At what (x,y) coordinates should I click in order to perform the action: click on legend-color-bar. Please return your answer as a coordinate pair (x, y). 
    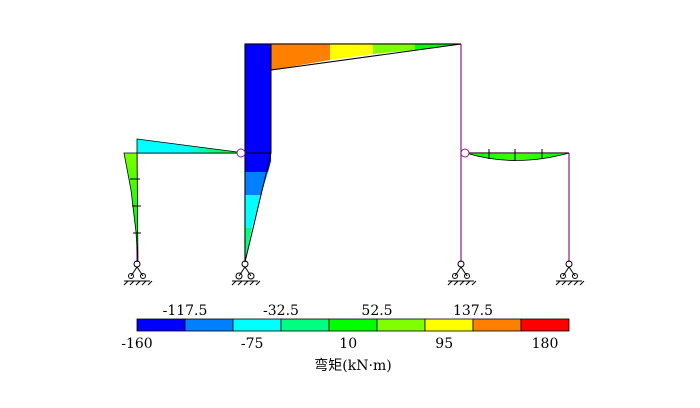
    Looking at the image, I should click on (353, 325).